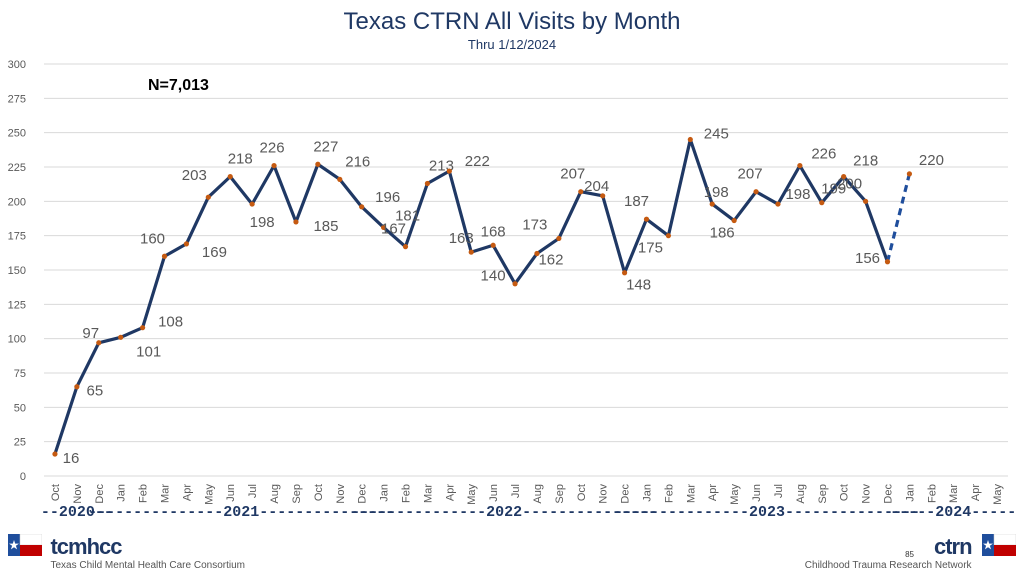 This screenshot has width=1024, height=576. Describe the element at coordinates (823, 154) in the screenshot. I see `data-label: 226` at that location.